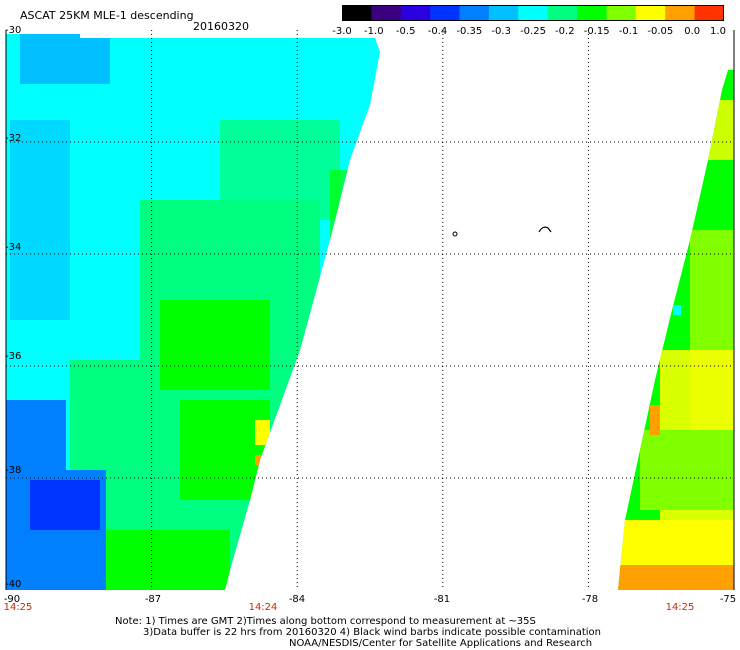 Image resolution: width=740 pixels, height=650 pixels. Describe the element at coordinates (501, 31) in the screenshot. I see `colorbar-label: -0.3` at that location.